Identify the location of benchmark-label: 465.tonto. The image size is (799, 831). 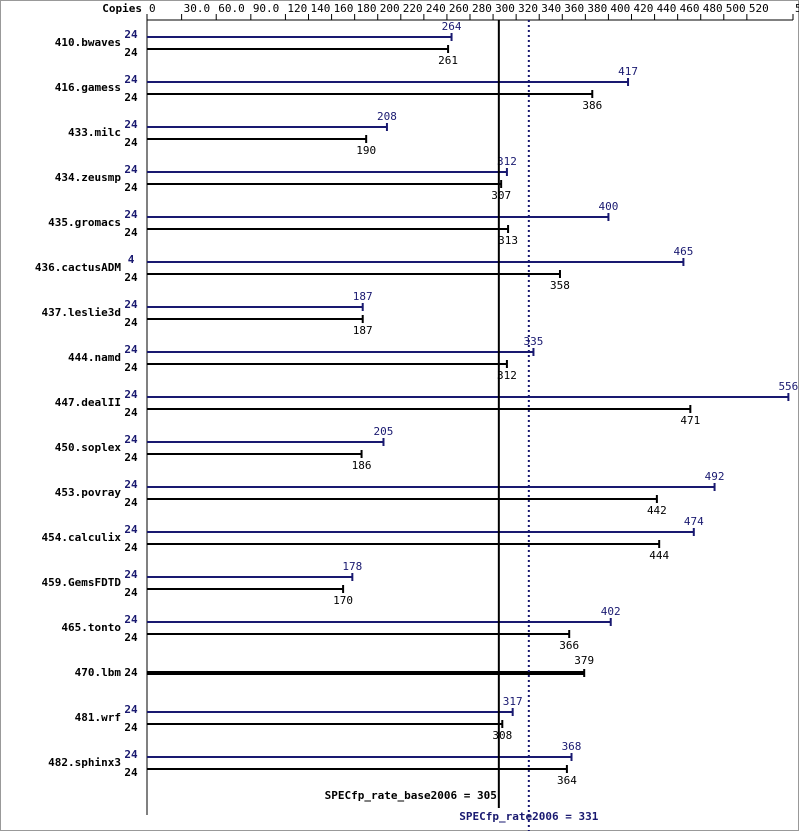
(91, 627).